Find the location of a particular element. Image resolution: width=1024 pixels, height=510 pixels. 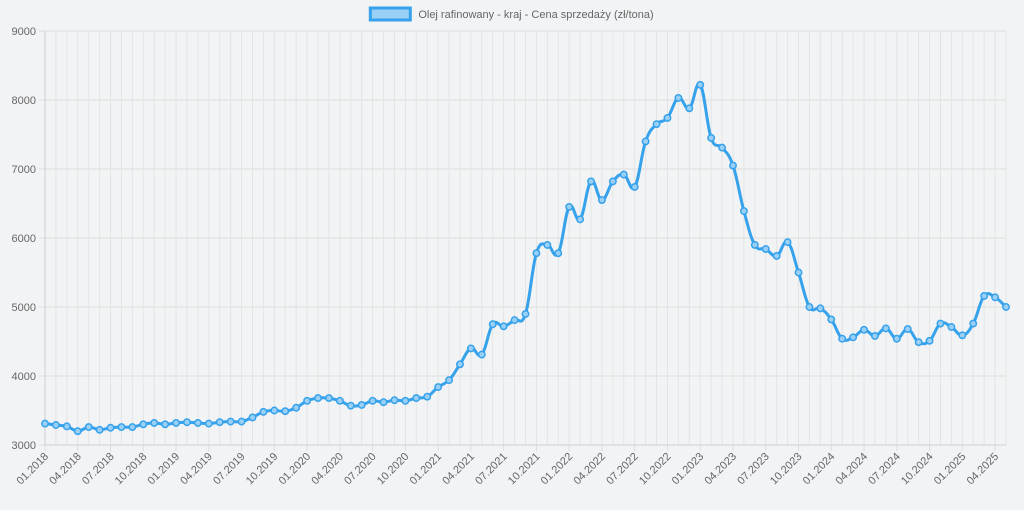

x-tick-label: 04.2023 is located at coordinates (721, 469).